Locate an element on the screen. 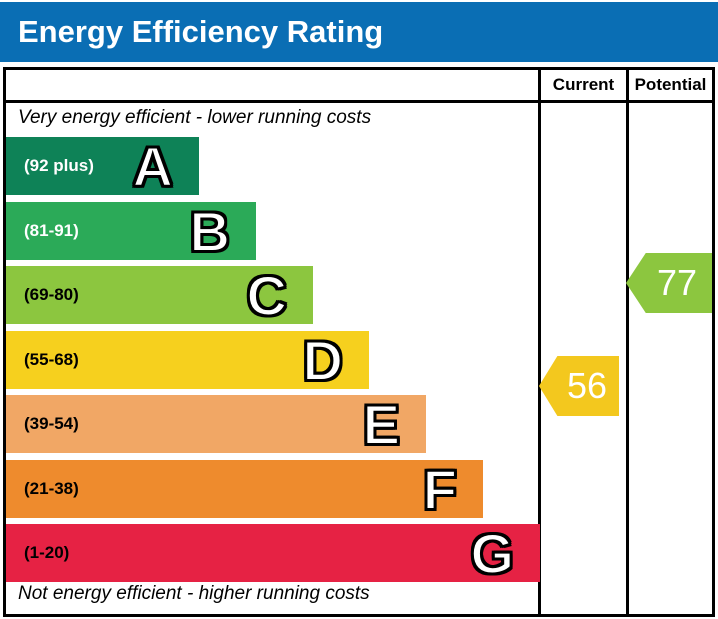 This screenshot has height=619, width=718. band-range: (92 plus) is located at coordinates (59, 165).